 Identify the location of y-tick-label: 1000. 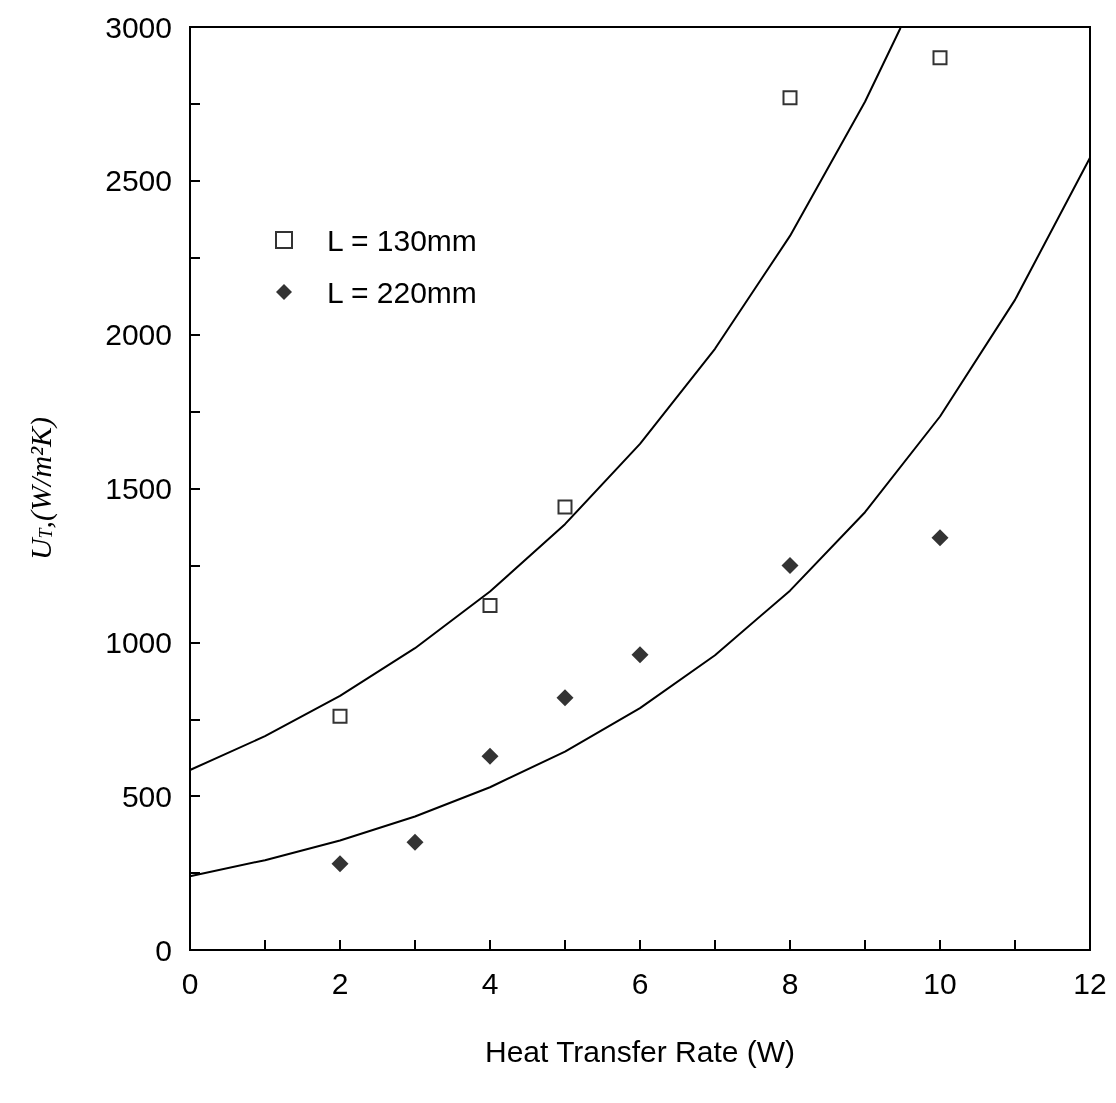
(138, 642).